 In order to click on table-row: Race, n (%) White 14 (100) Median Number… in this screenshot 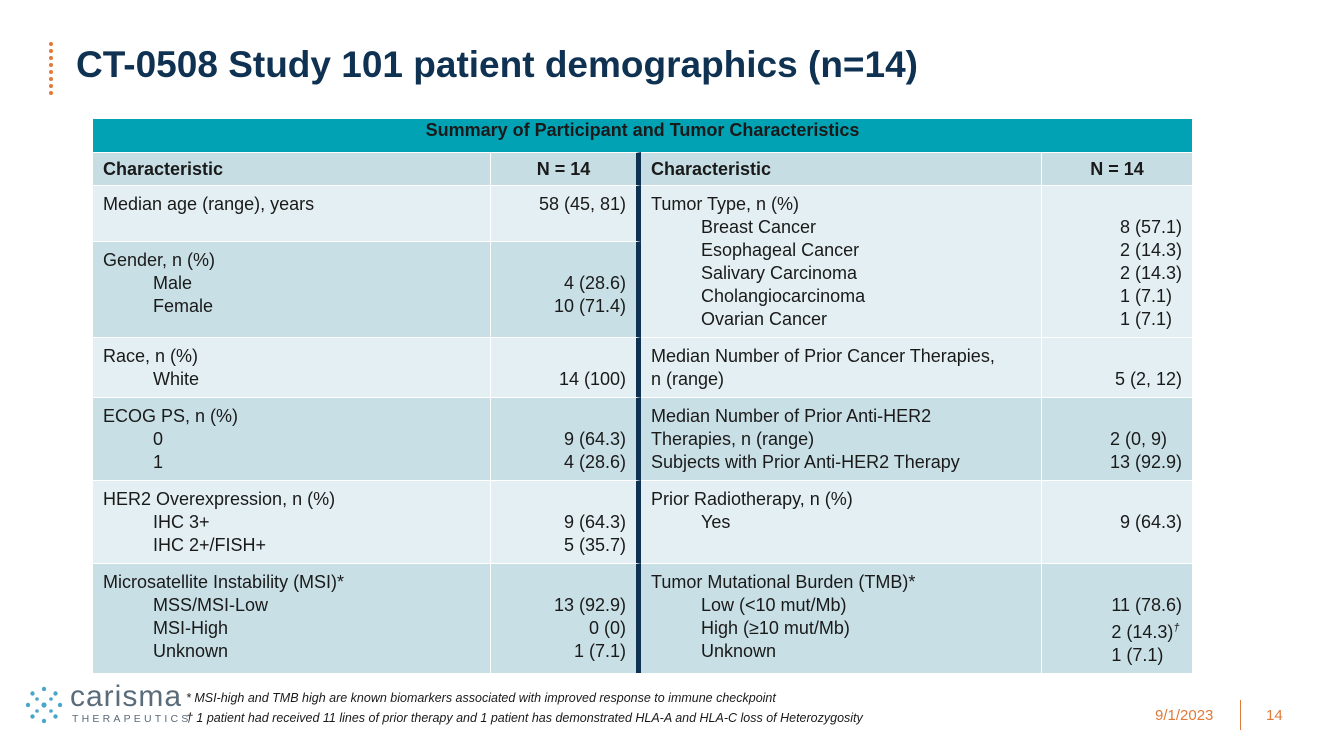, I will do `click(643, 367)`.